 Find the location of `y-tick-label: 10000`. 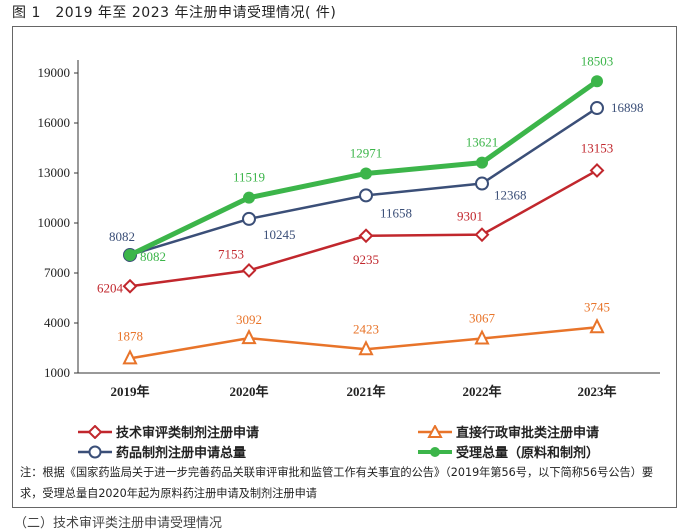

y-tick-label: 10000 is located at coordinates (54, 222).